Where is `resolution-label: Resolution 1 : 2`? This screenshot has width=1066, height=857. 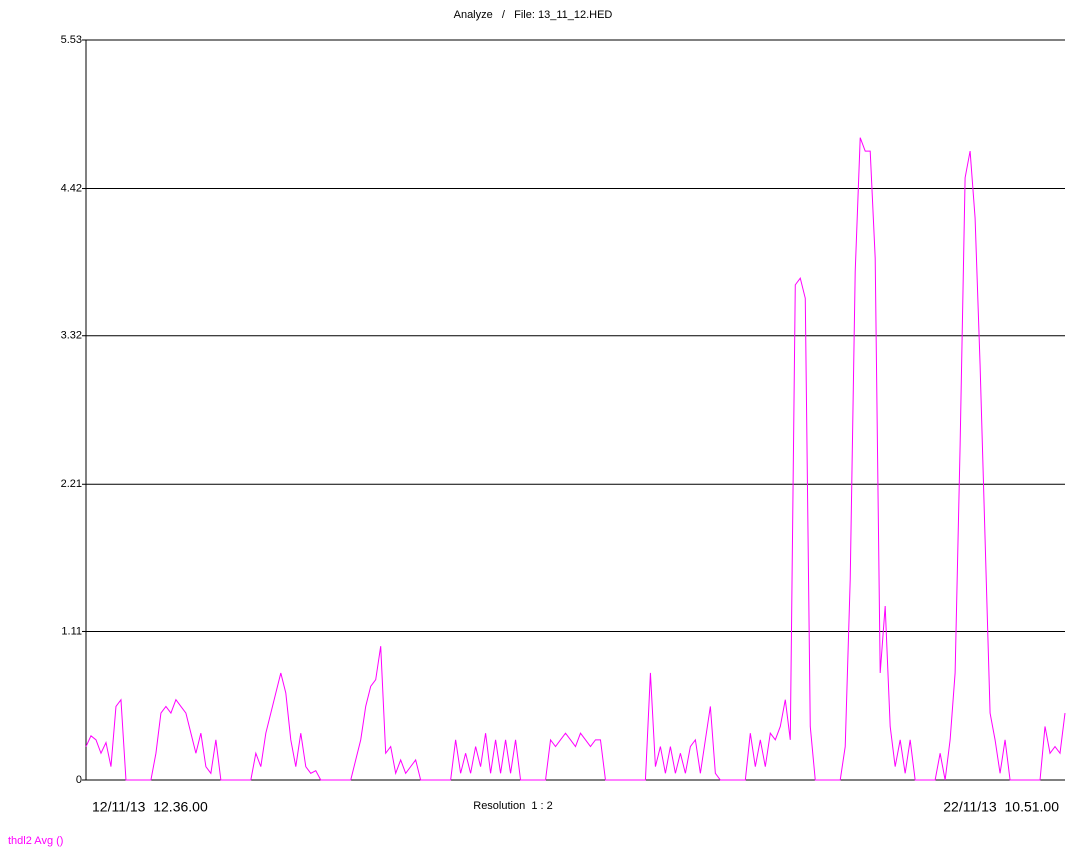
resolution-label: Resolution 1 : 2 is located at coordinates (513, 806).